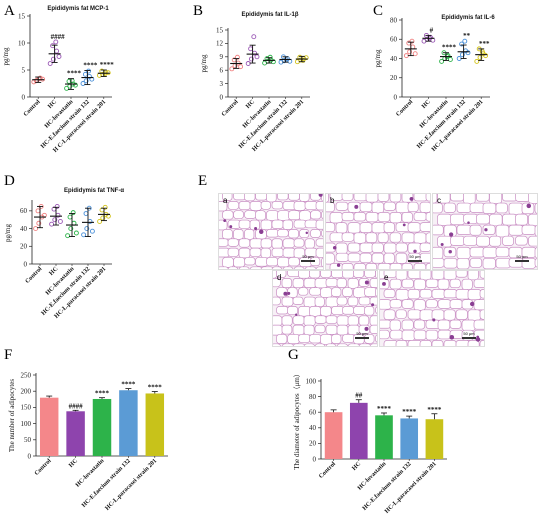 Image resolution: width=550 pixels, height=528 pixels. I want to click on chart-title-3: Epididymis fat TNF-α, so click(94, 191).